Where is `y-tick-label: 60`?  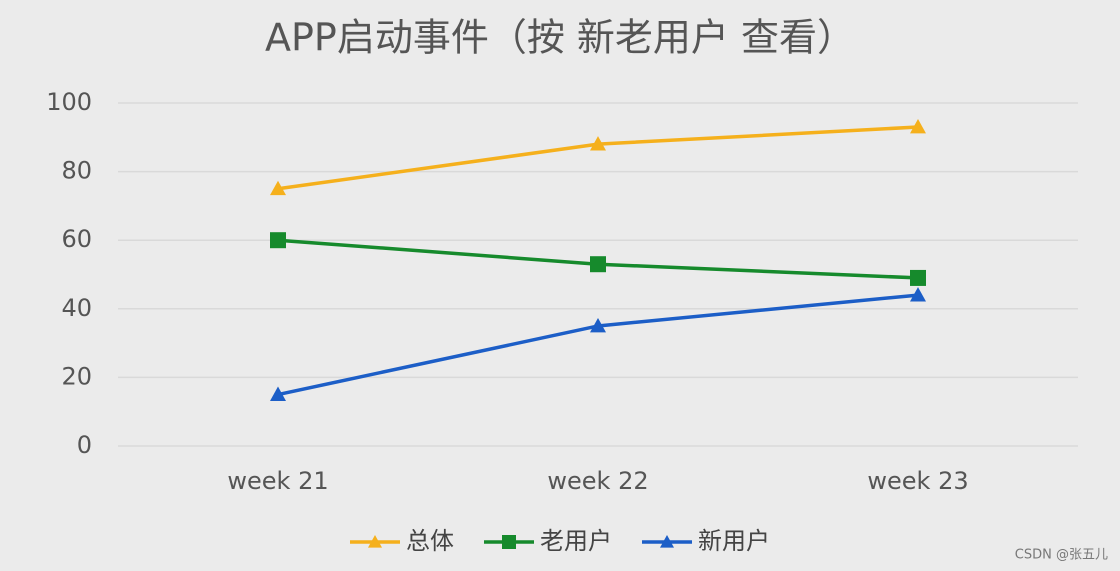 y-tick-label: 60 is located at coordinates (76, 239).